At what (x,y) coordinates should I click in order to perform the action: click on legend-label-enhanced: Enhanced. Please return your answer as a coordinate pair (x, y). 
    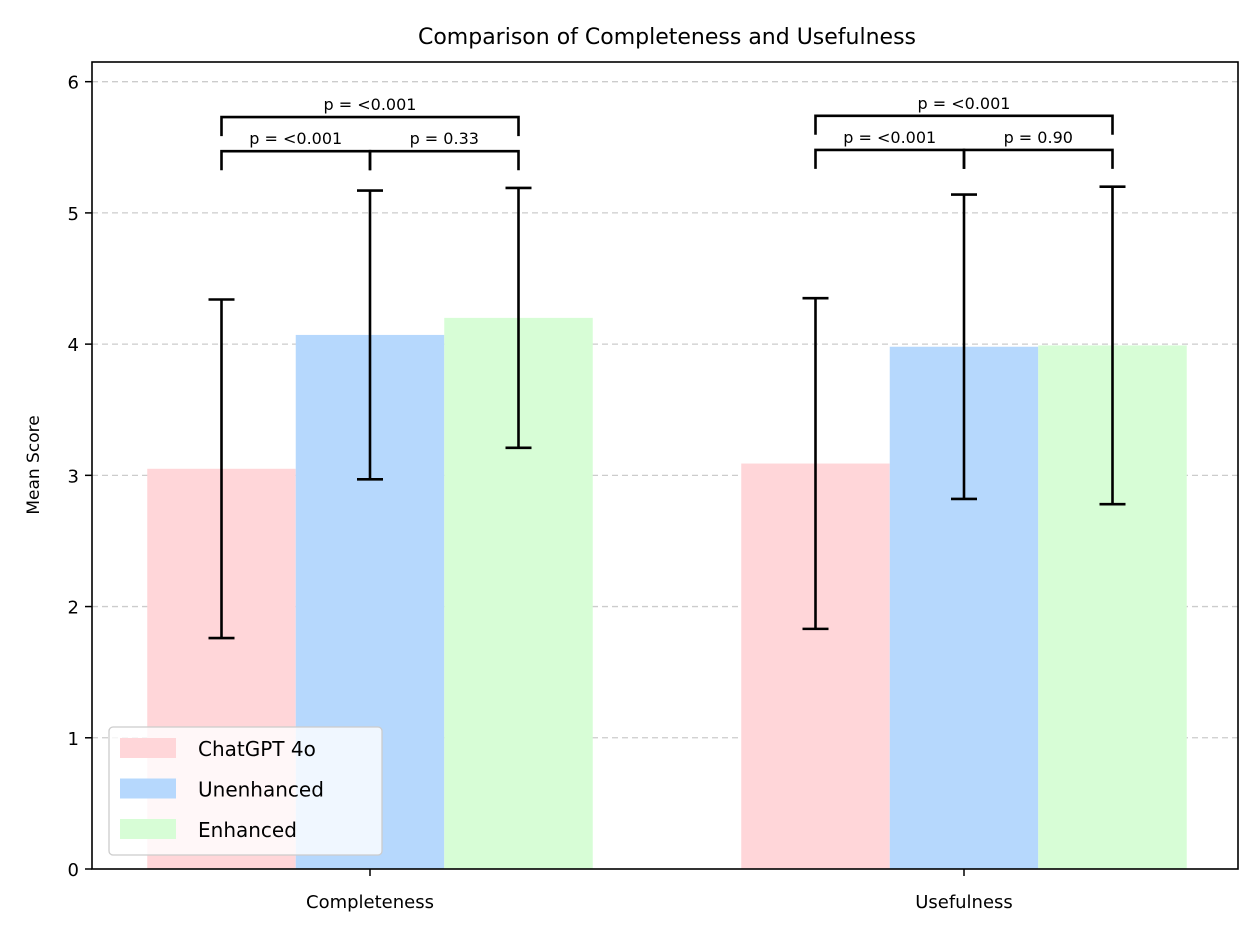
    Looking at the image, I should click on (247, 830).